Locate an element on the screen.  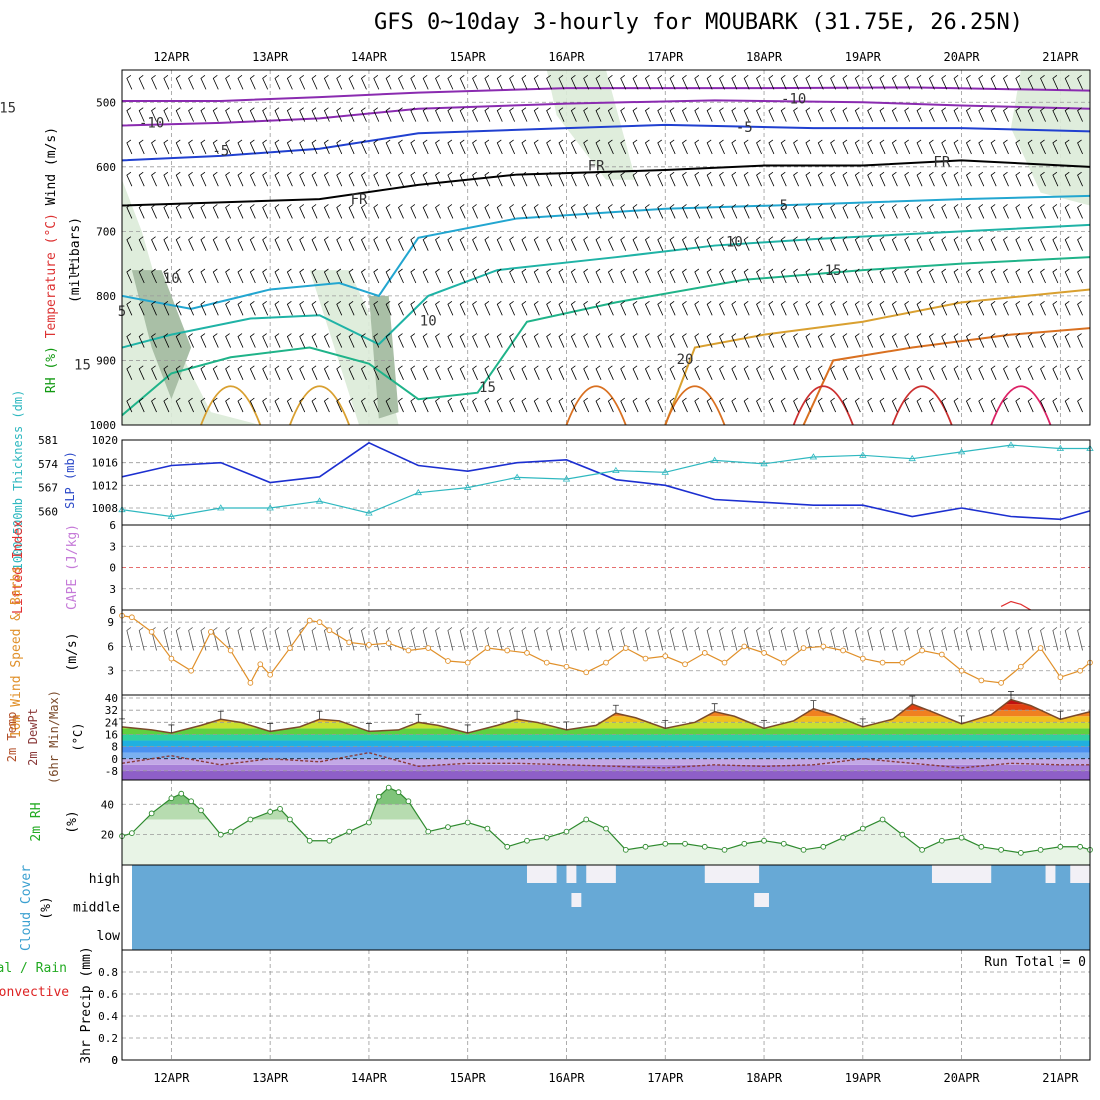
near-surface-contour is located at coordinates (231, 405).